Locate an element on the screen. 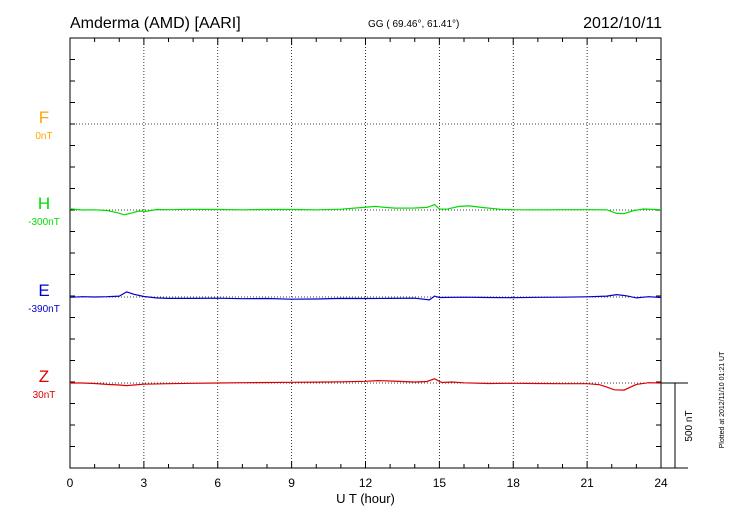 This screenshot has width=730, height=525. series-labels: F 0nT H -300nT E -390nT Z 30nT is located at coordinates (44, 254).